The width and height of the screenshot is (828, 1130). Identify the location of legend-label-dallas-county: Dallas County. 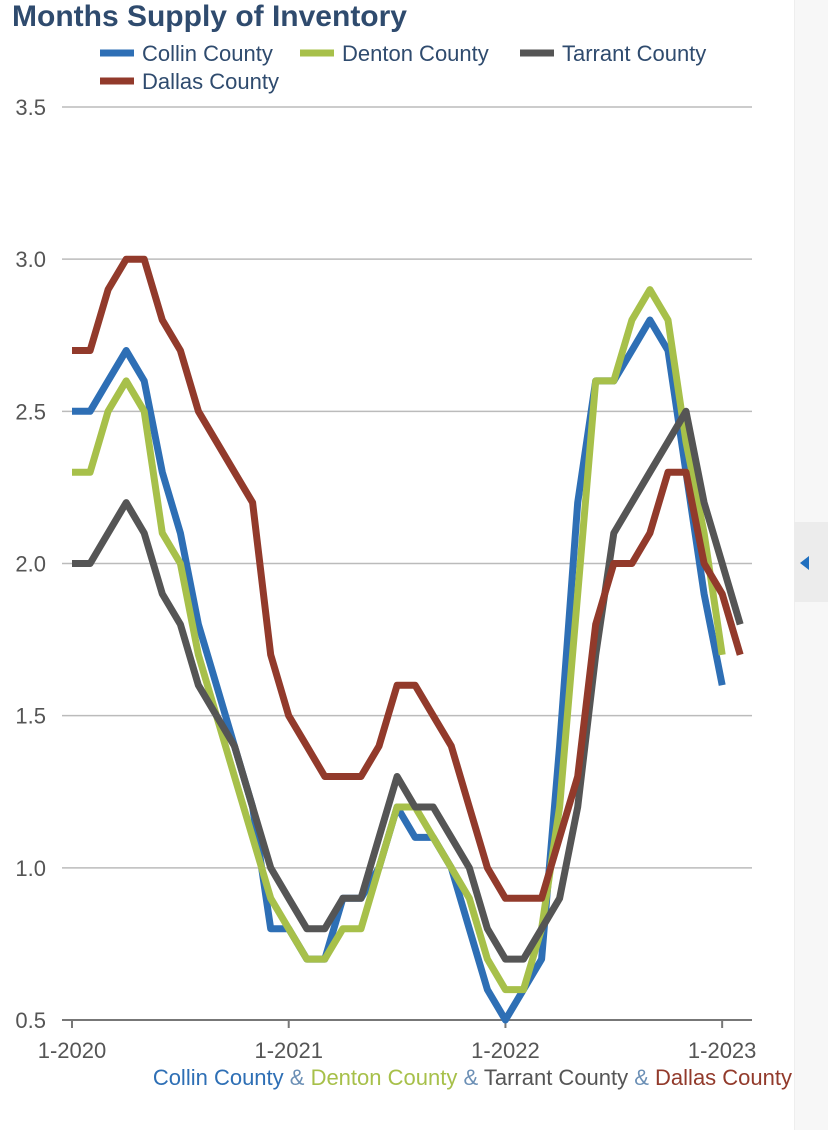
(210, 81).